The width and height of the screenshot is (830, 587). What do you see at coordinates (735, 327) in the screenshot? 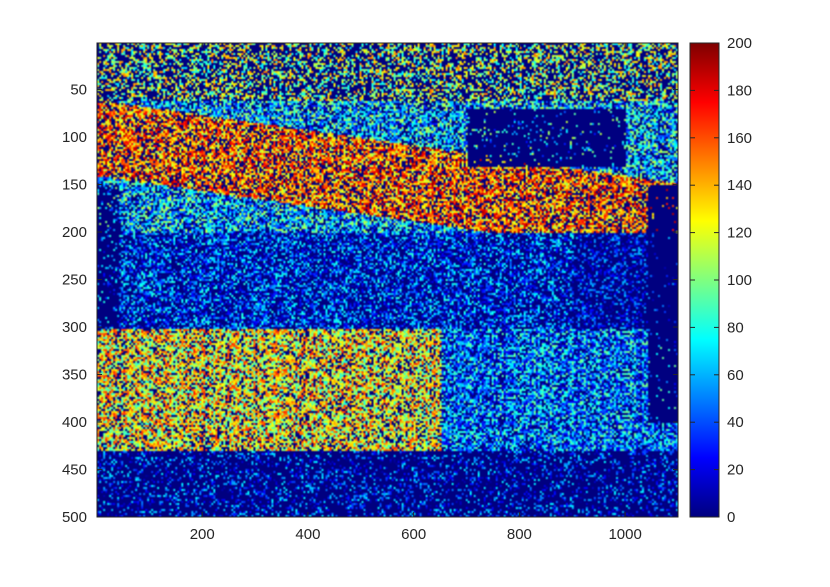
I see `colorbar-tick-label: 80` at bounding box center [735, 327].